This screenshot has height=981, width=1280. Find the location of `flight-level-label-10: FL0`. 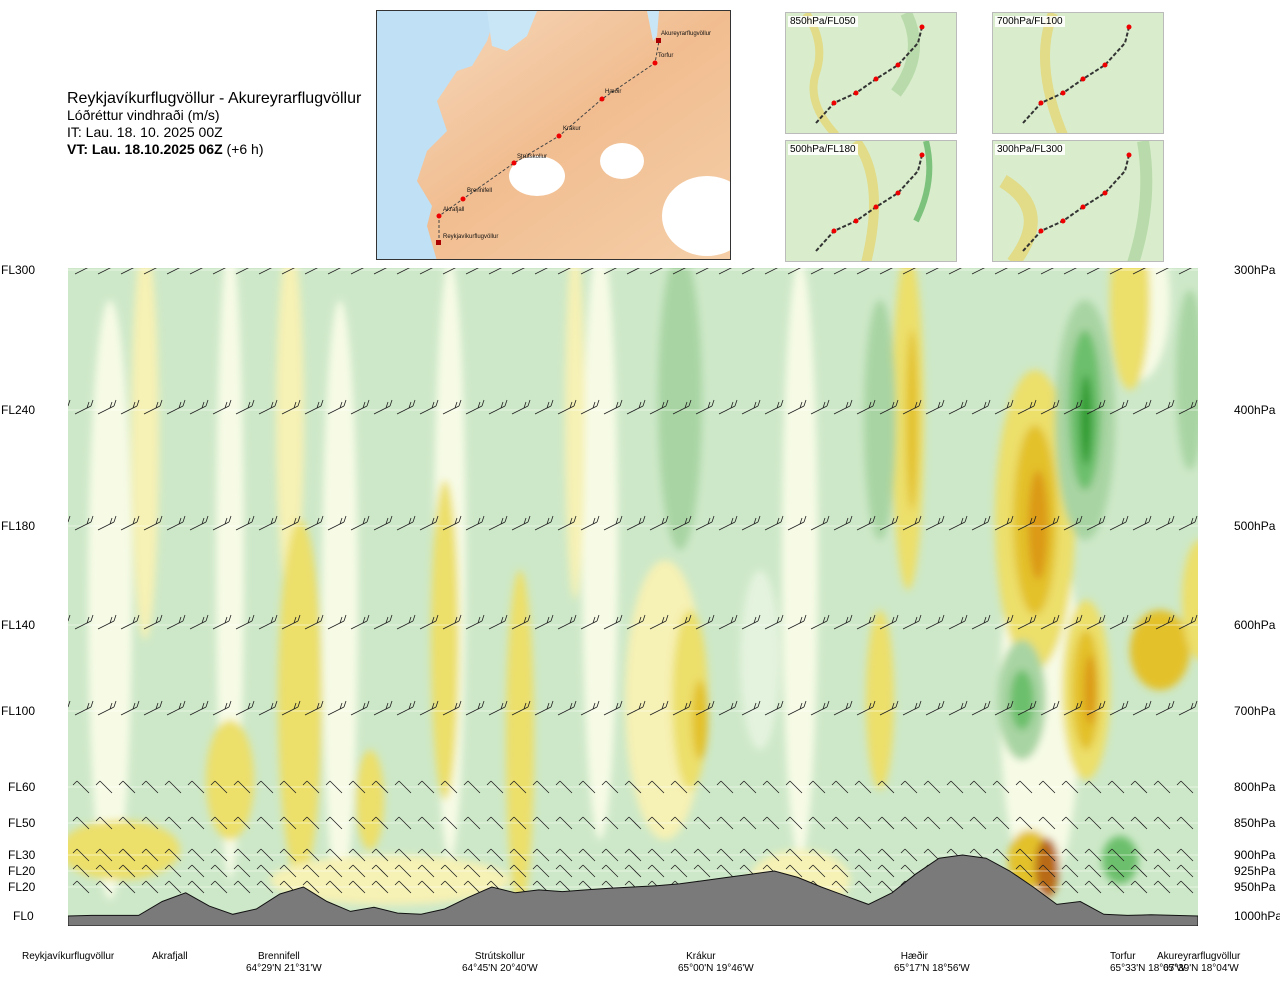

flight-level-label-10: FL0 is located at coordinates (23, 916).